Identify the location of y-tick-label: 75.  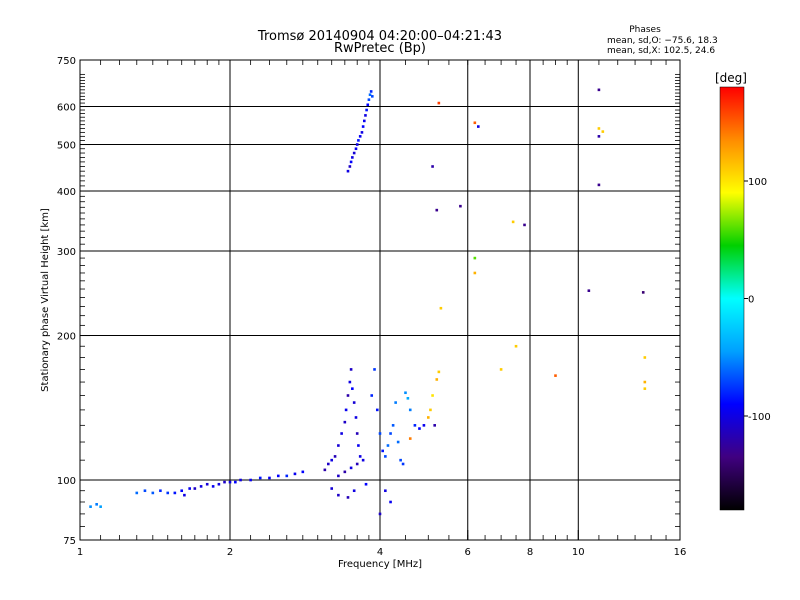
(69, 541).